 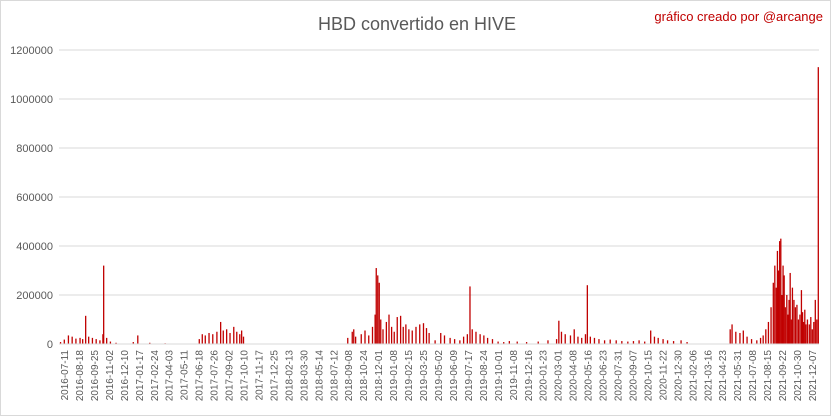 I want to click on x-tick-label: 2016-11-02, so click(x=110, y=375).